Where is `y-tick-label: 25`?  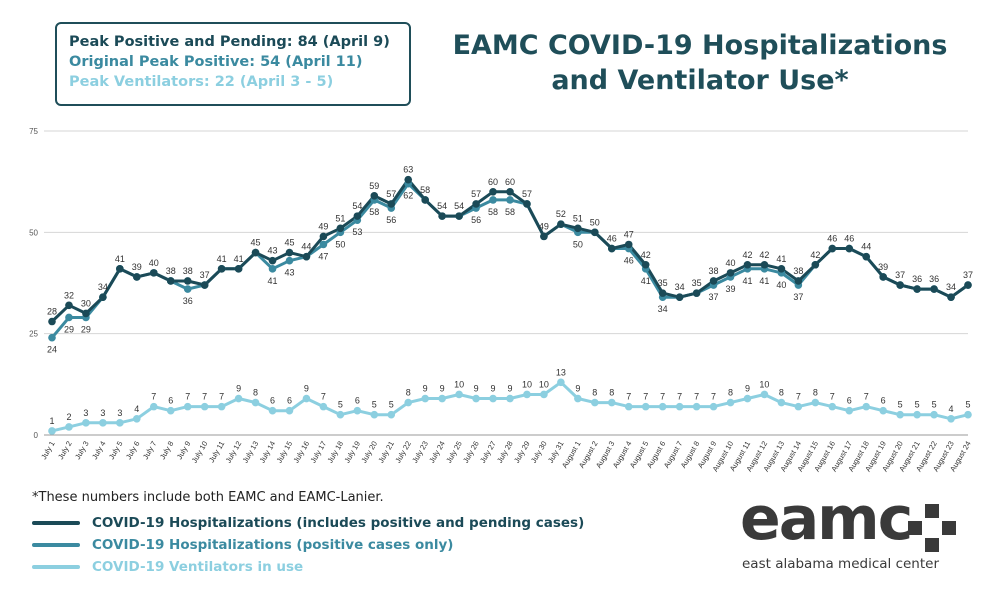
y-tick-label: 25 is located at coordinates (33, 334).